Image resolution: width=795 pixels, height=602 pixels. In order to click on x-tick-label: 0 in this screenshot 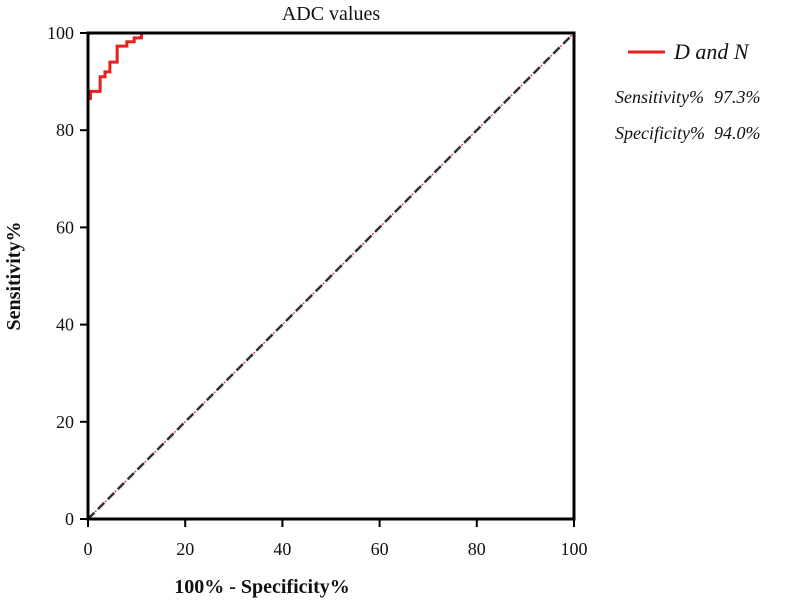, I will do `click(88, 549)`.